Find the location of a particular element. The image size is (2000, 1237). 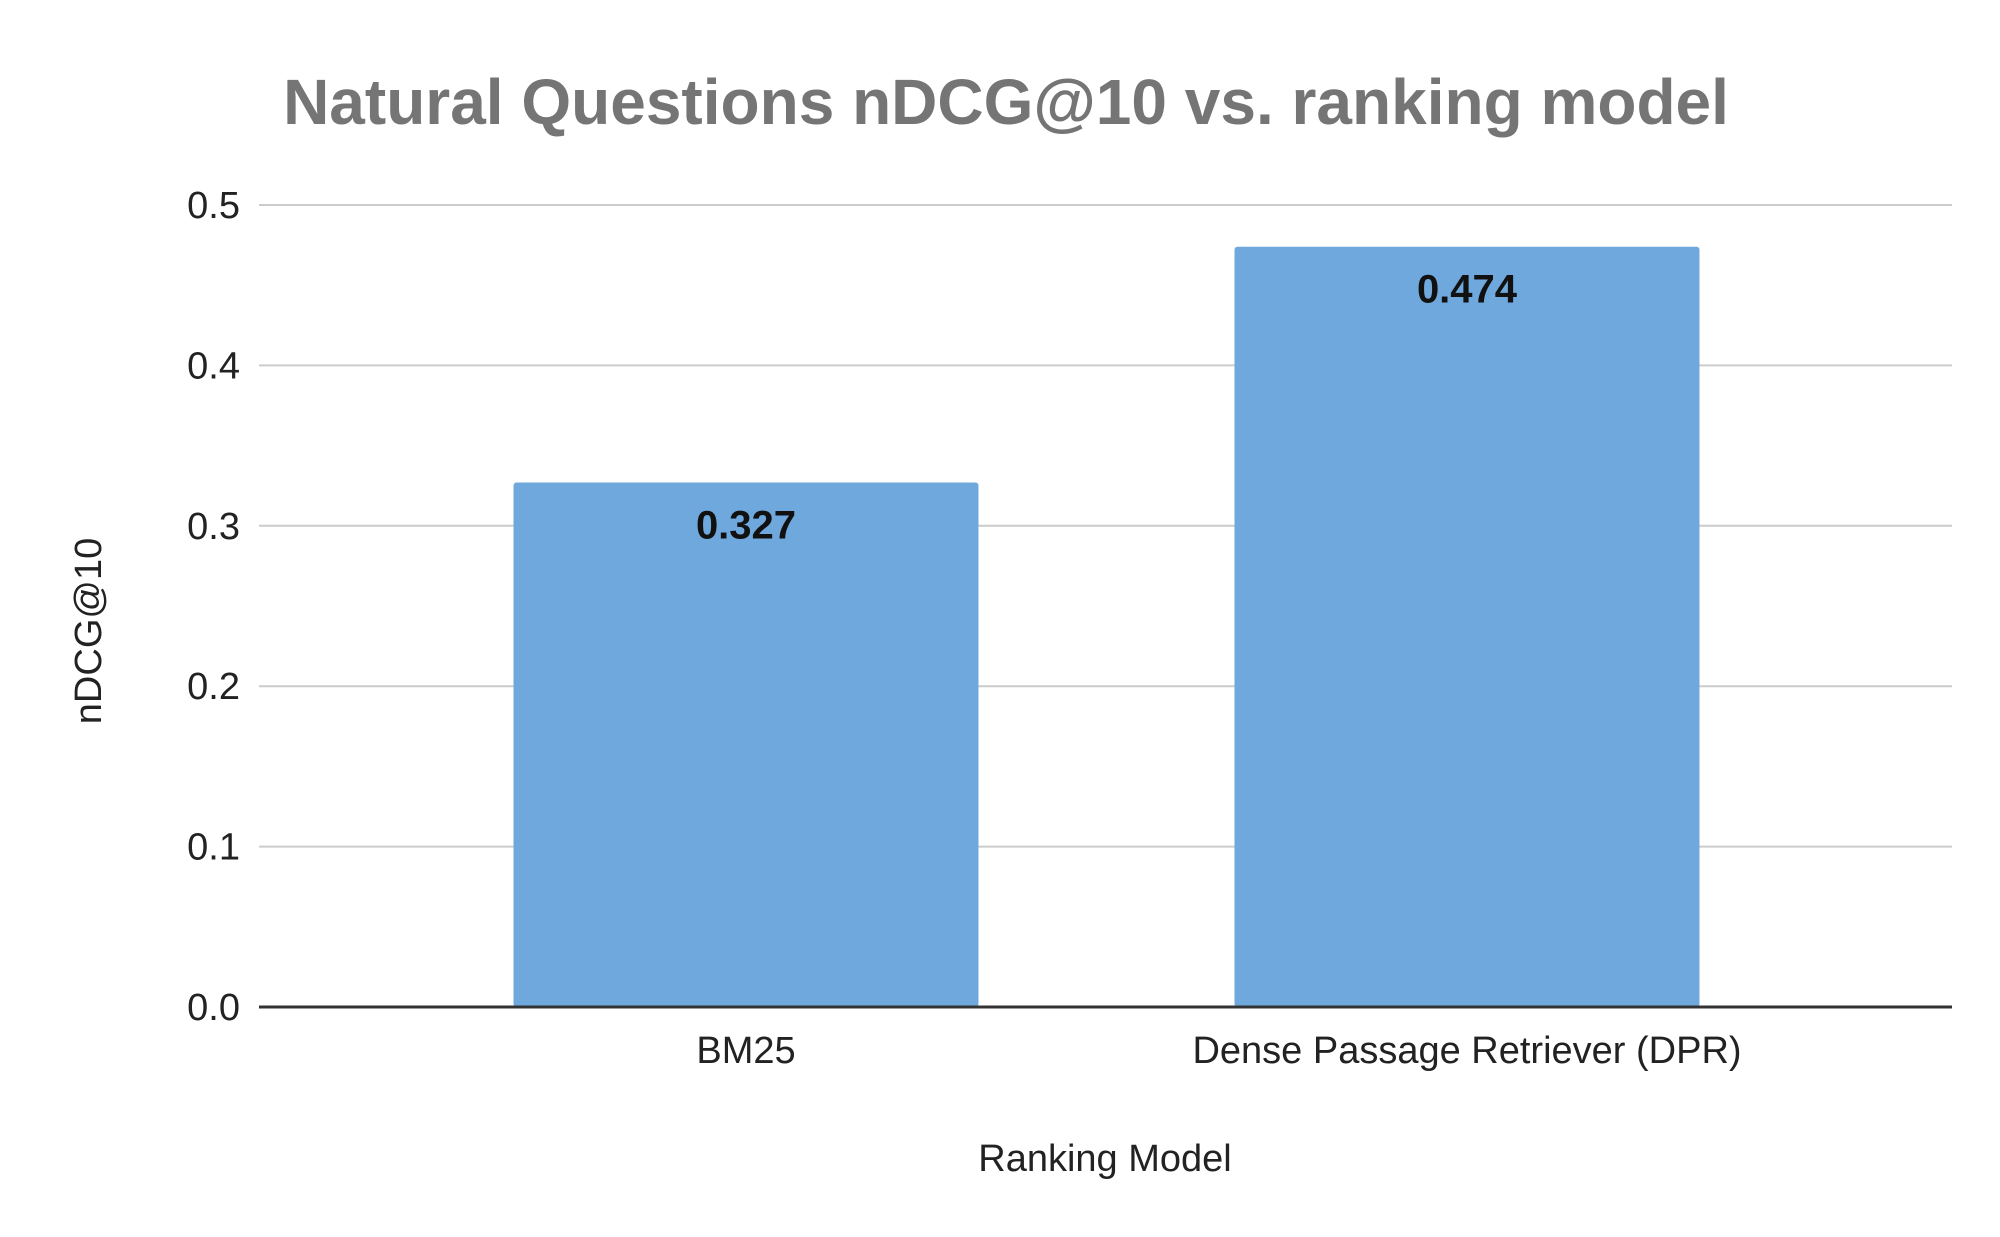

x-tick-label: BM25 is located at coordinates (745, 1051).